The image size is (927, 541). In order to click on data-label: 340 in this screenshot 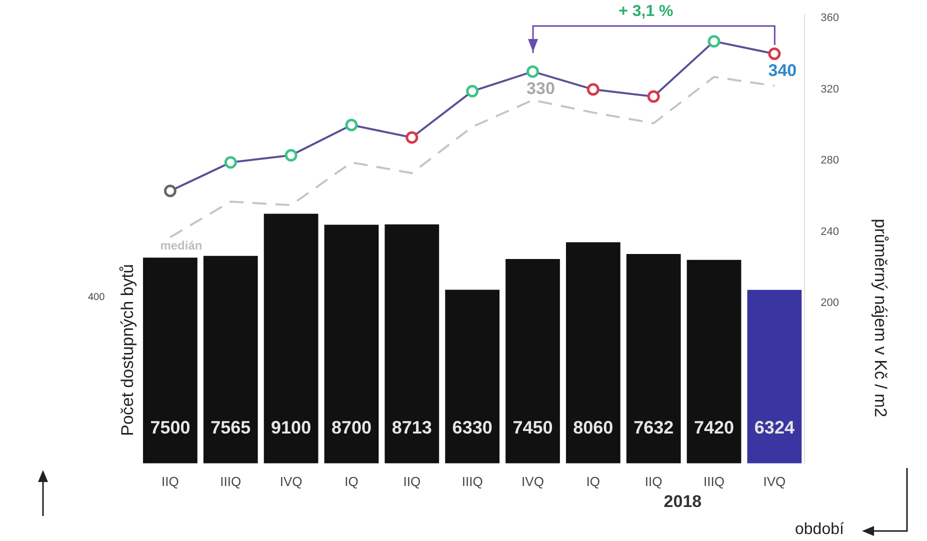, I will do `click(782, 70)`.